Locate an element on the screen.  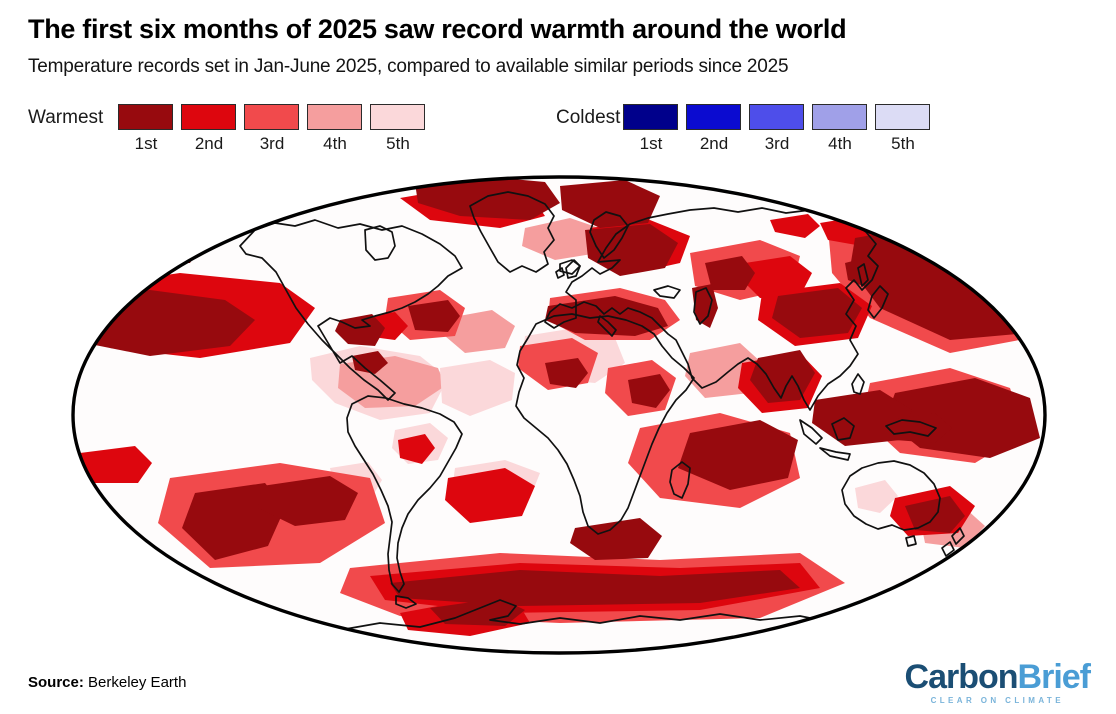
legend-item-coldest-1: 1st is located at coordinates (651, 129).